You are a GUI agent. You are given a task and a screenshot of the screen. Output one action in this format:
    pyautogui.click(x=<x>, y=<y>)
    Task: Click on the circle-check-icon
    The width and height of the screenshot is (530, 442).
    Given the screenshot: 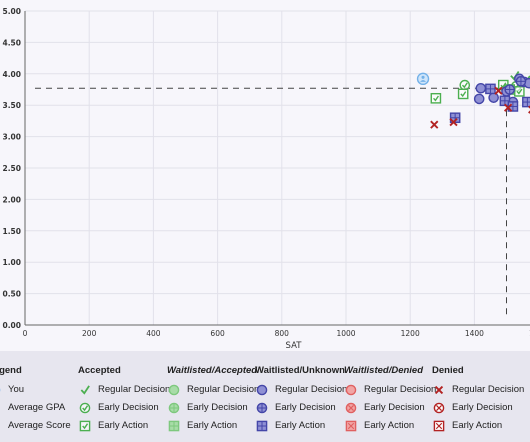 What is the action you would take?
    pyautogui.click(x=85, y=408)
    